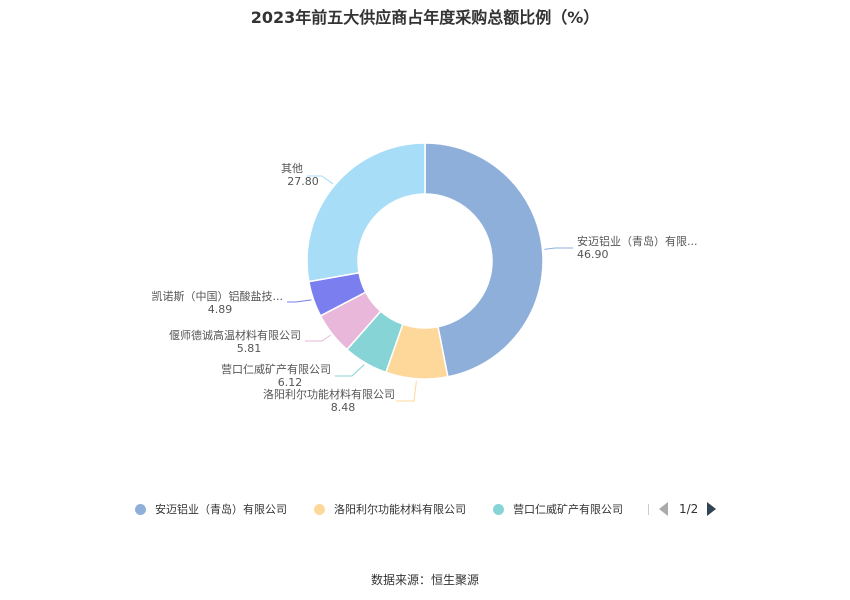  I want to click on chart-title: 2023年前五大供应商占年度采购总额比例（%）, so click(425, 17).